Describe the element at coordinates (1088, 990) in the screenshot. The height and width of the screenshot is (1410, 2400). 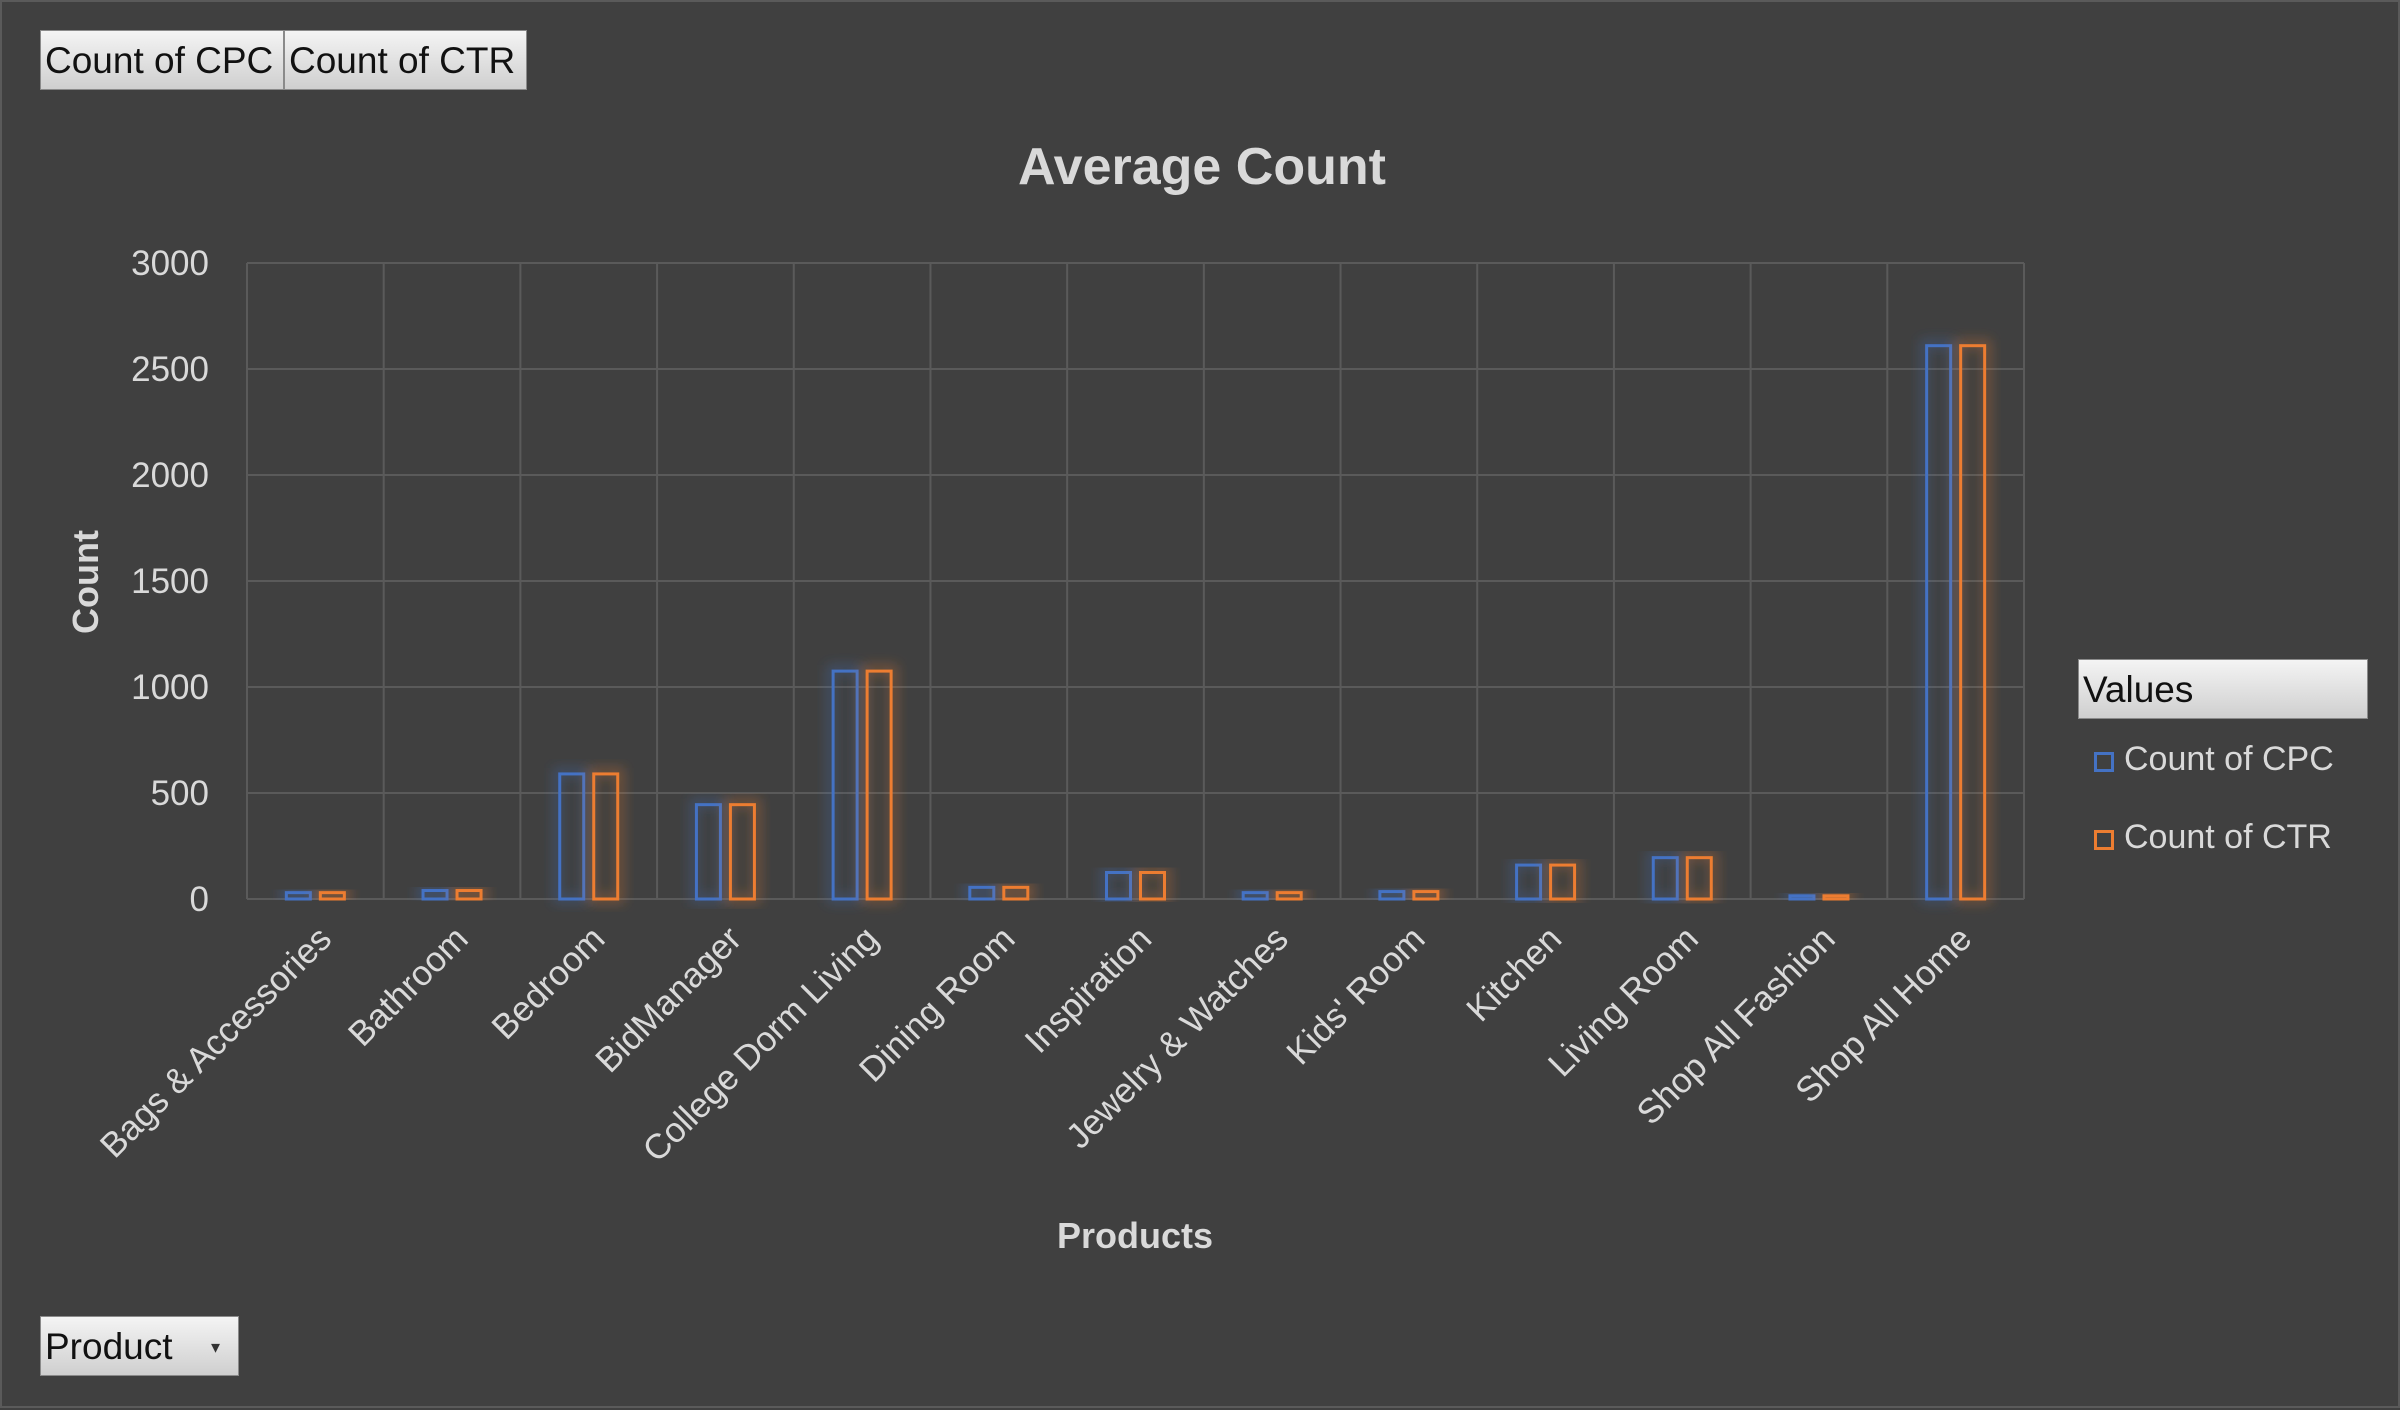
I see `x-tick-label: Inspiration` at that location.